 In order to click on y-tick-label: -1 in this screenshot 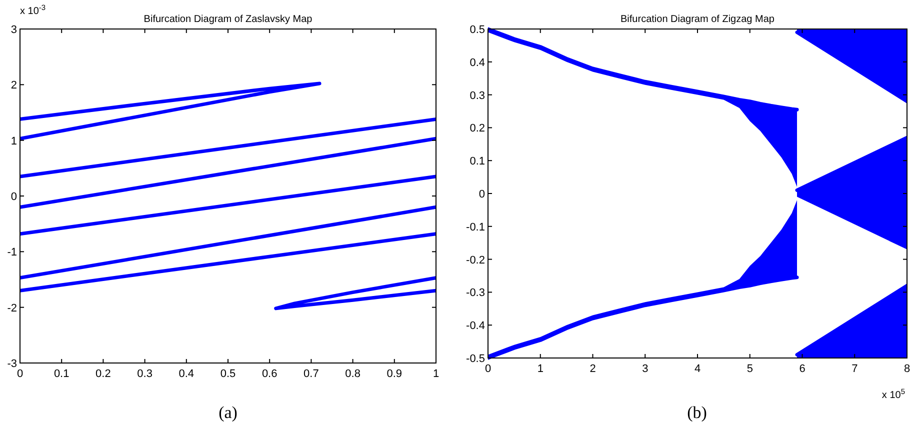, I will do `click(12, 252)`.